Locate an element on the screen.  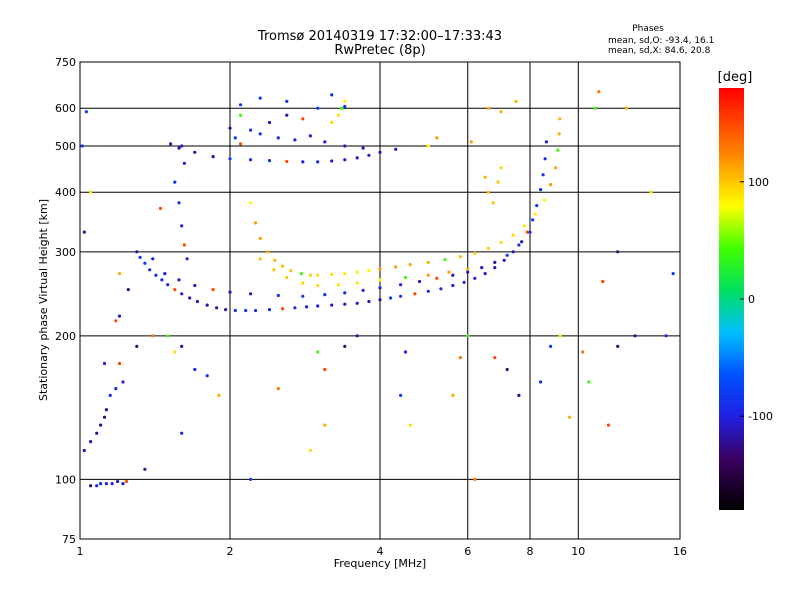
y-tick-label: 100 is located at coordinates (65, 479).